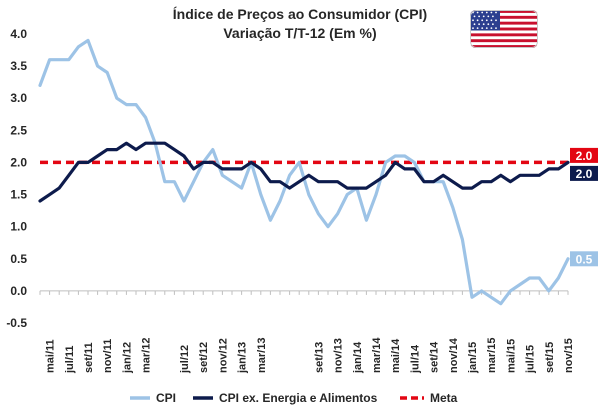 The width and height of the screenshot is (600, 414). I want to click on series-line-core, so click(304, 172).